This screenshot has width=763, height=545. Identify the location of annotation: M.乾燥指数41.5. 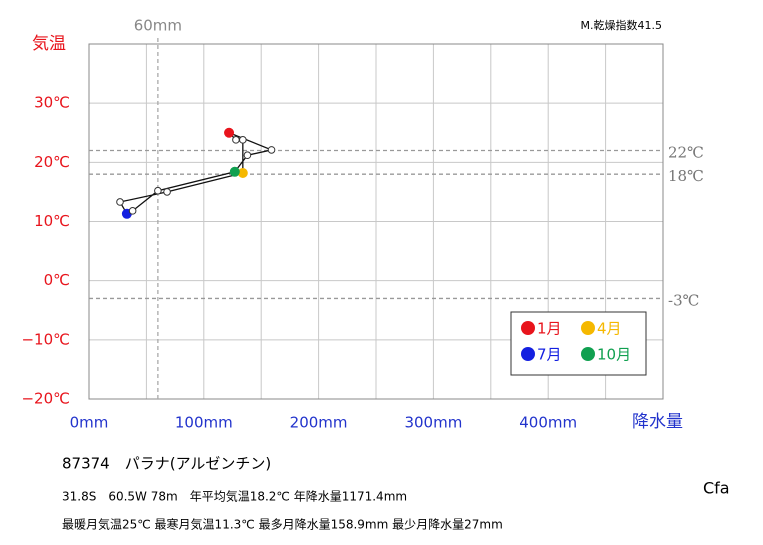
(621, 25).